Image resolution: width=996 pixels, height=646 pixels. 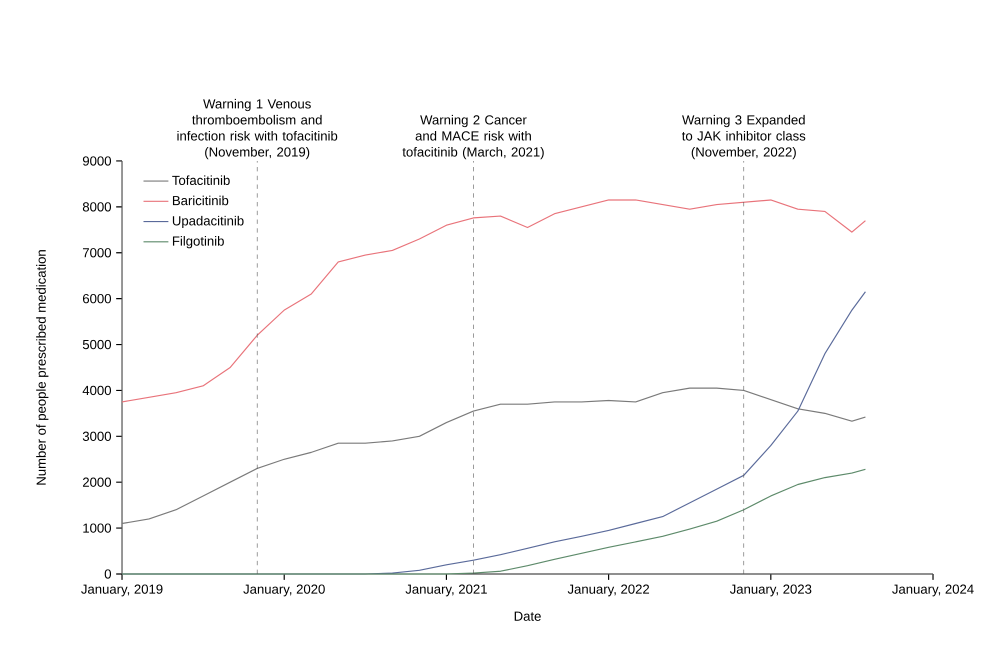 I want to click on x-tick-label: January, 2024, so click(x=933, y=590).